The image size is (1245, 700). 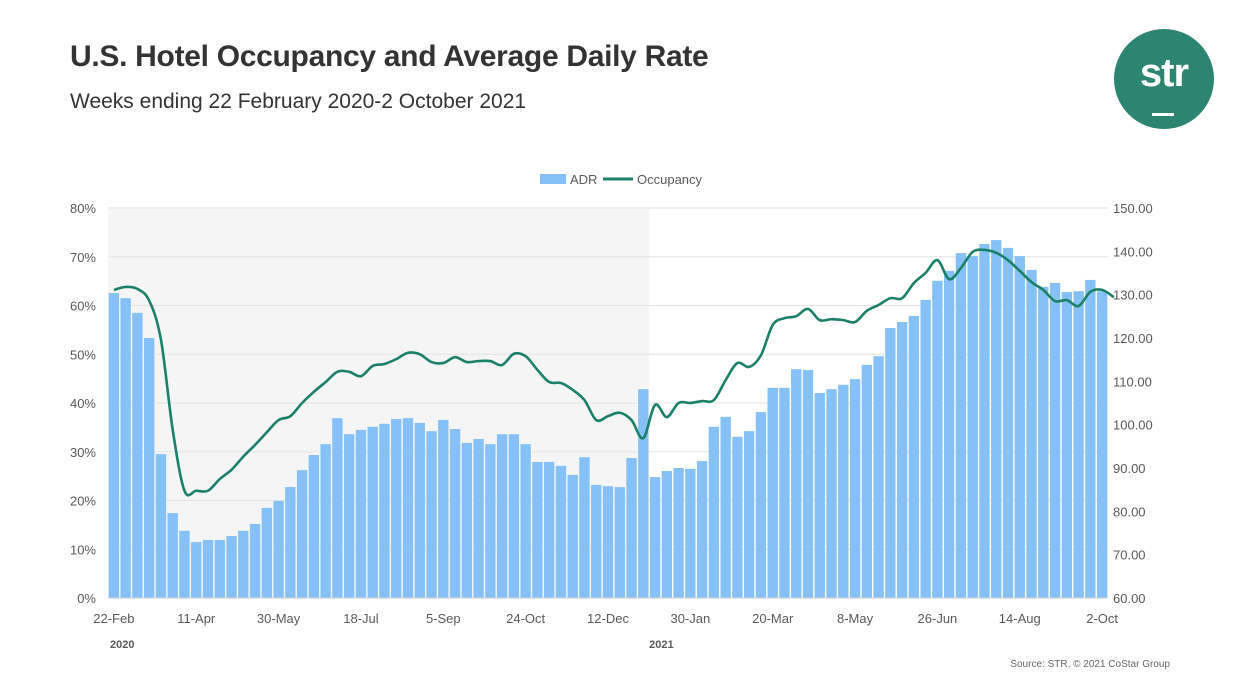 What do you see at coordinates (661, 645) in the screenshot?
I see `year-label-2021: 2021` at bounding box center [661, 645].